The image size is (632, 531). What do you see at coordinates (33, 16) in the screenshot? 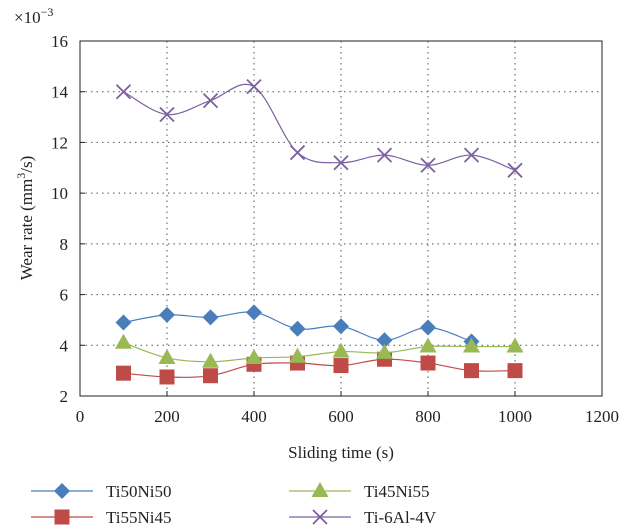
I see `y-multiplier: ×10⁻³` at bounding box center [33, 16].